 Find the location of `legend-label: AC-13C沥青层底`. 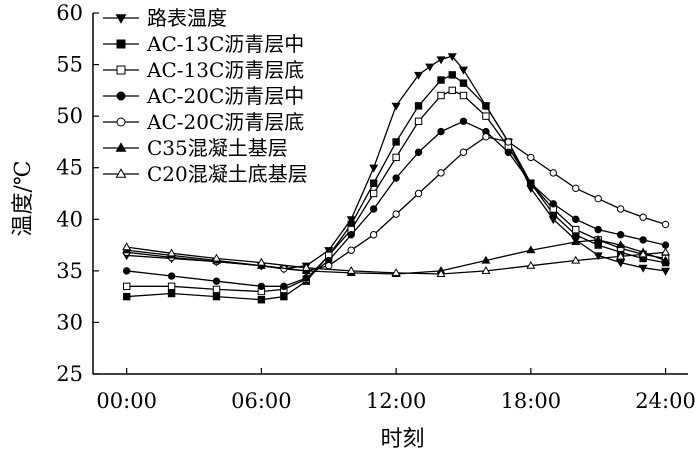

legend-label: AC-13C沥青层底 is located at coordinates (225, 70).